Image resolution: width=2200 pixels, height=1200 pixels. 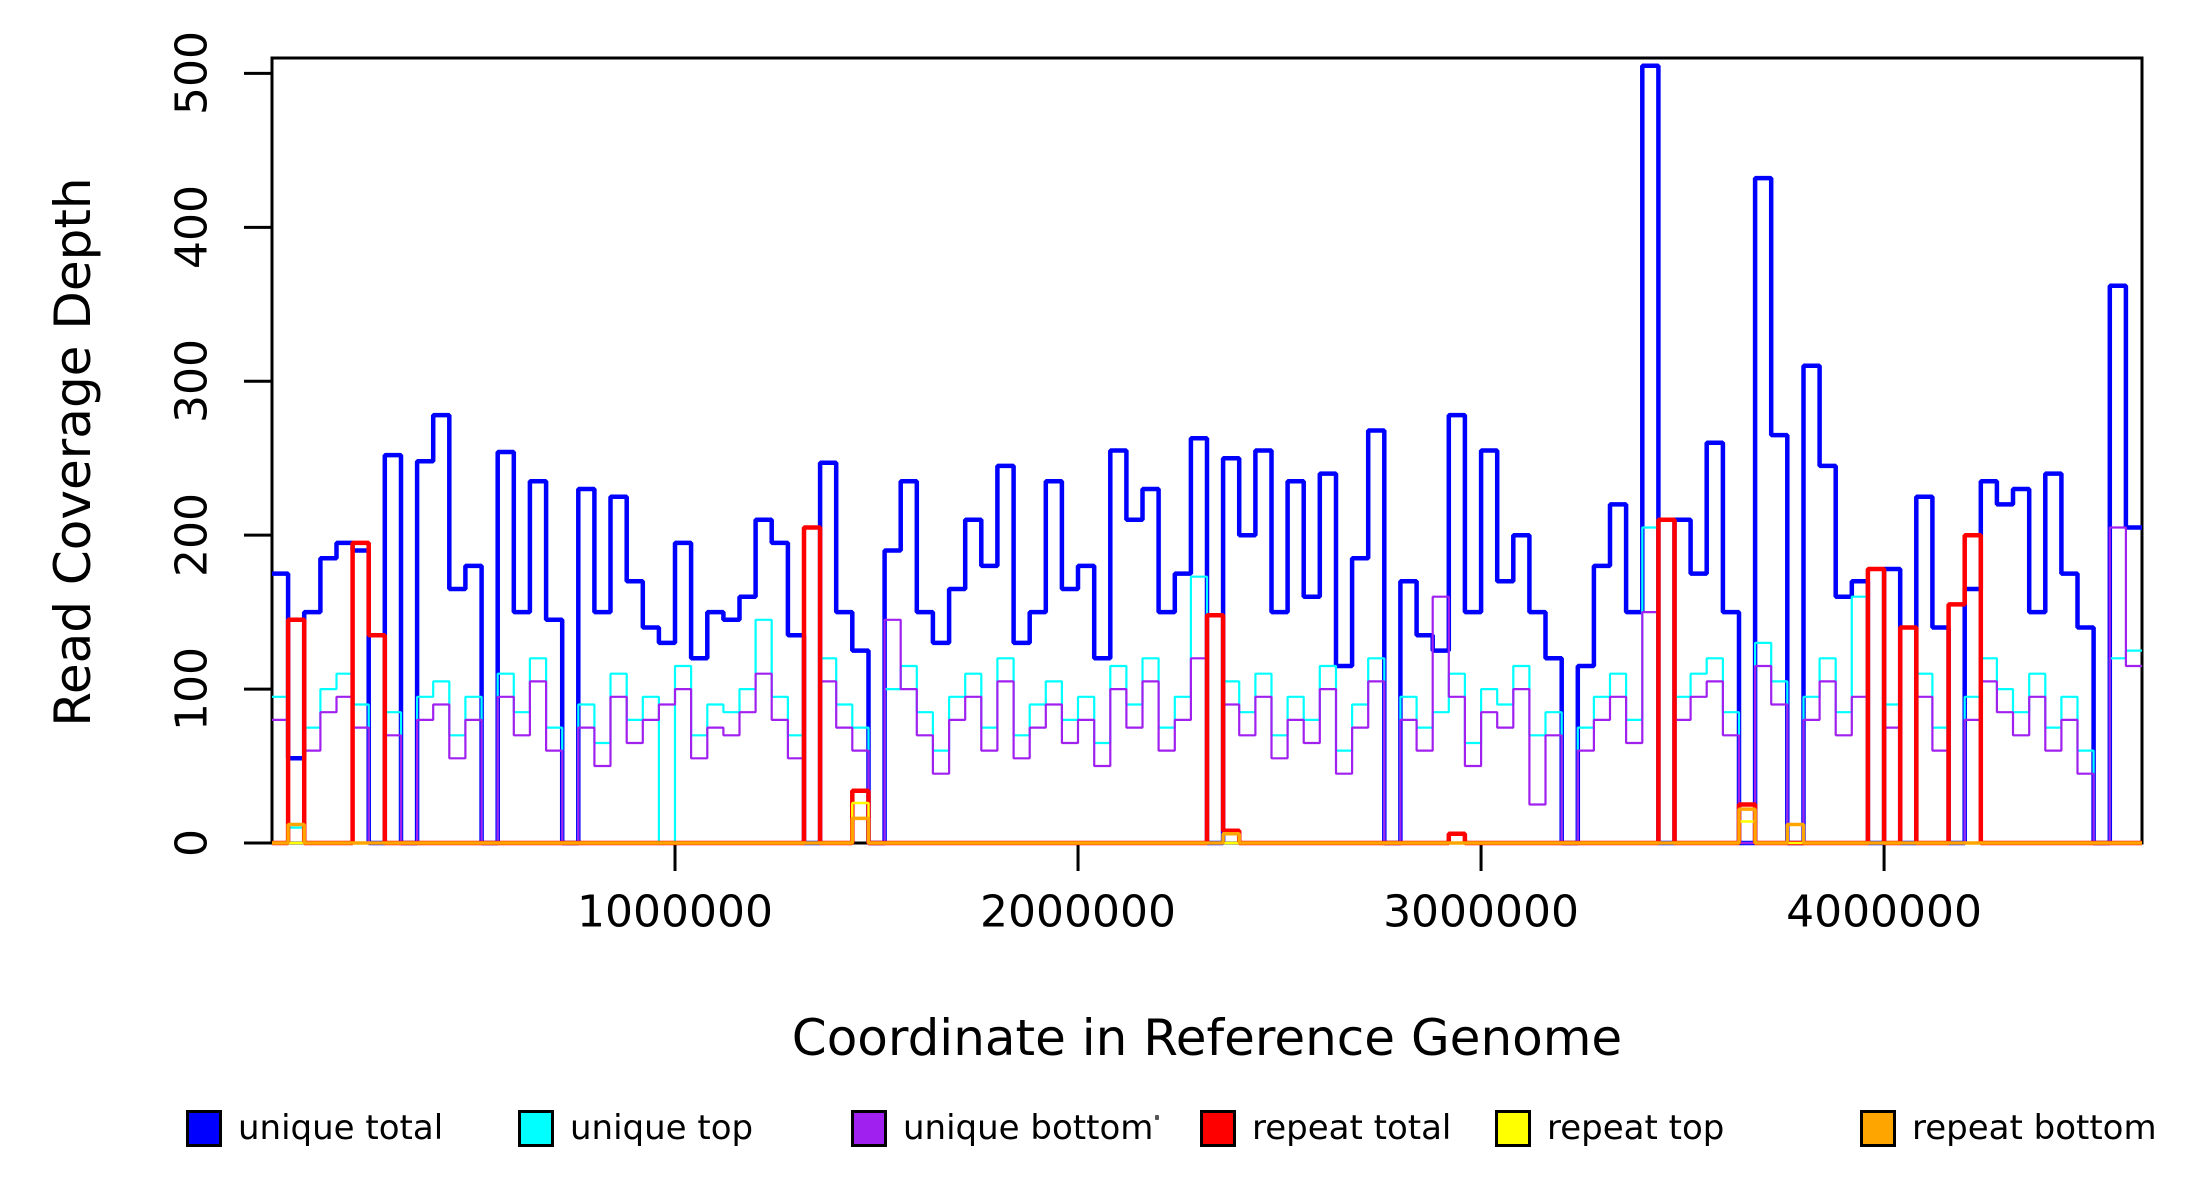 I want to click on legend-label-unique-bottom: unique bottom, so click(x=1028, y=1128).